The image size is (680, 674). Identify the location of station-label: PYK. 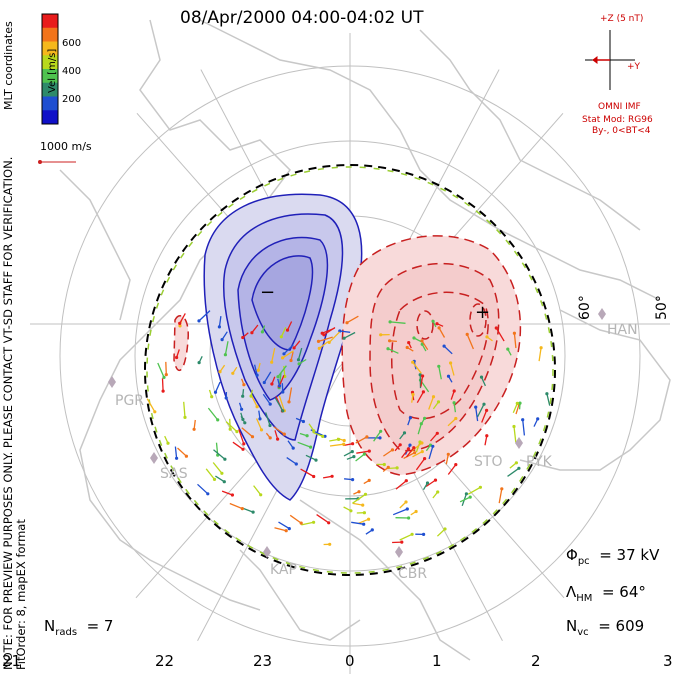
(539, 462).